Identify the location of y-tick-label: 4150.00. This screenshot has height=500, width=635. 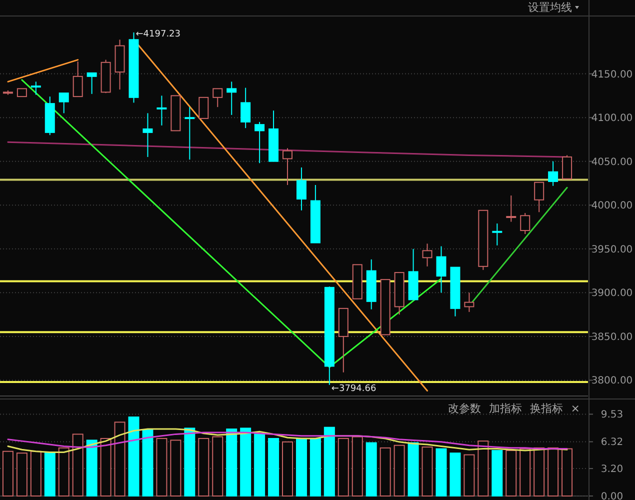
(612, 74).